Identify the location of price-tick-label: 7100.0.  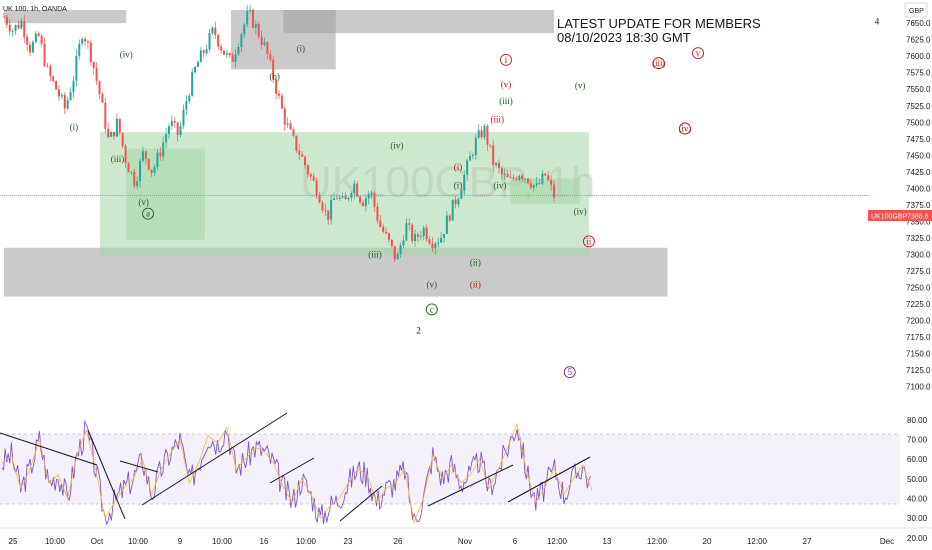
(918, 386).